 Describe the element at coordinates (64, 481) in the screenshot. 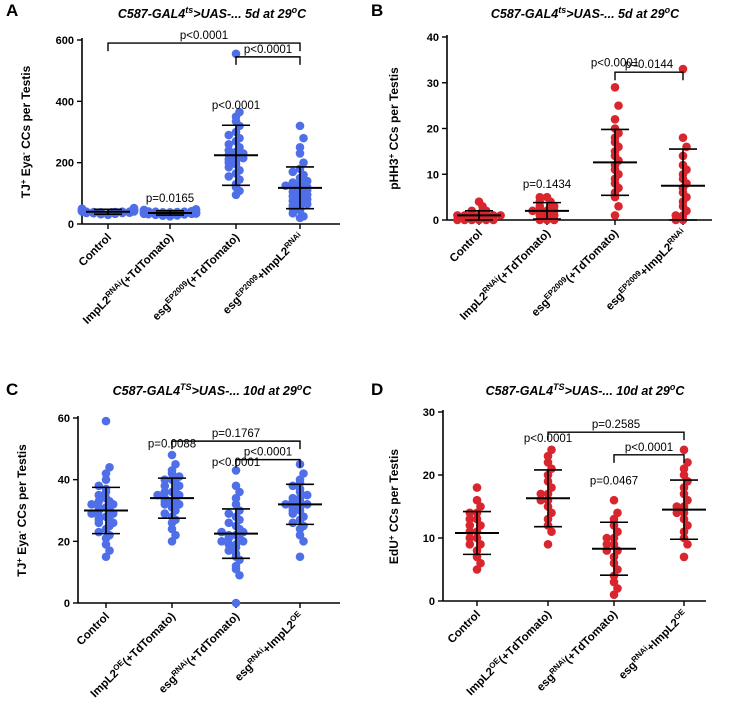

I see `y-tick-label: 40` at that location.